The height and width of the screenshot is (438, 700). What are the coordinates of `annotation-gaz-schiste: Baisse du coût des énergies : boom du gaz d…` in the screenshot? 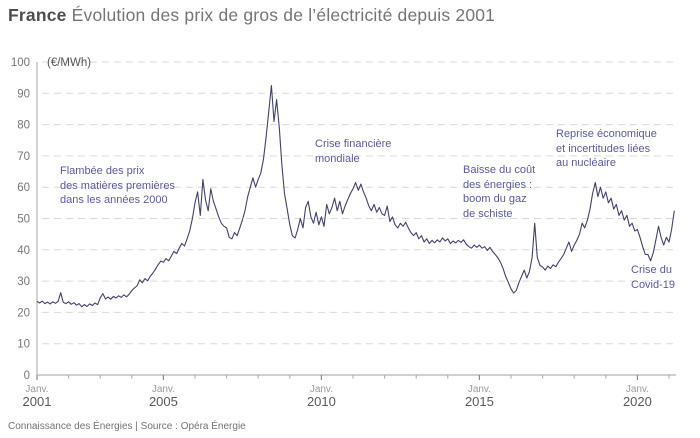 It's located at (499, 192).